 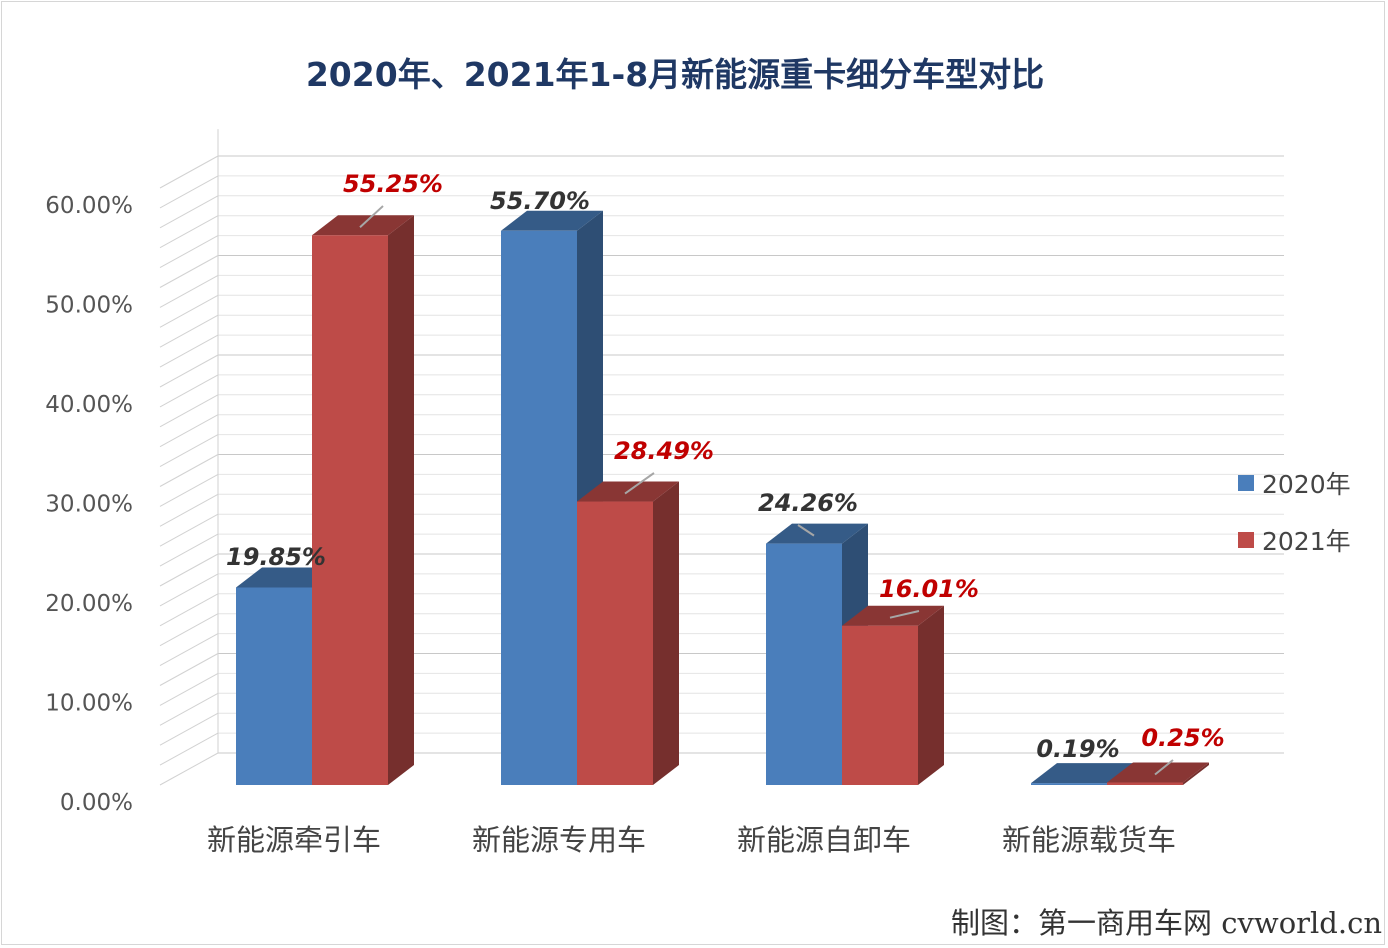 I want to click on legend: 2020年 2021年, so click(x=1294, y=525).